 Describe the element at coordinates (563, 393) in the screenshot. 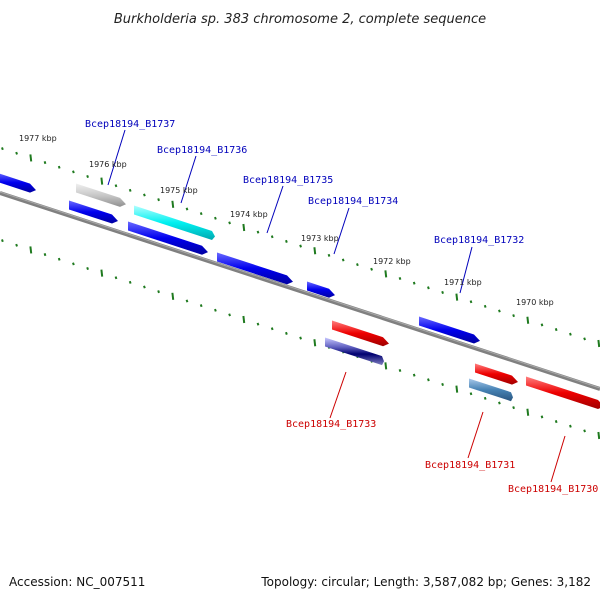

I see `gene-arrow-b1730` at that location.